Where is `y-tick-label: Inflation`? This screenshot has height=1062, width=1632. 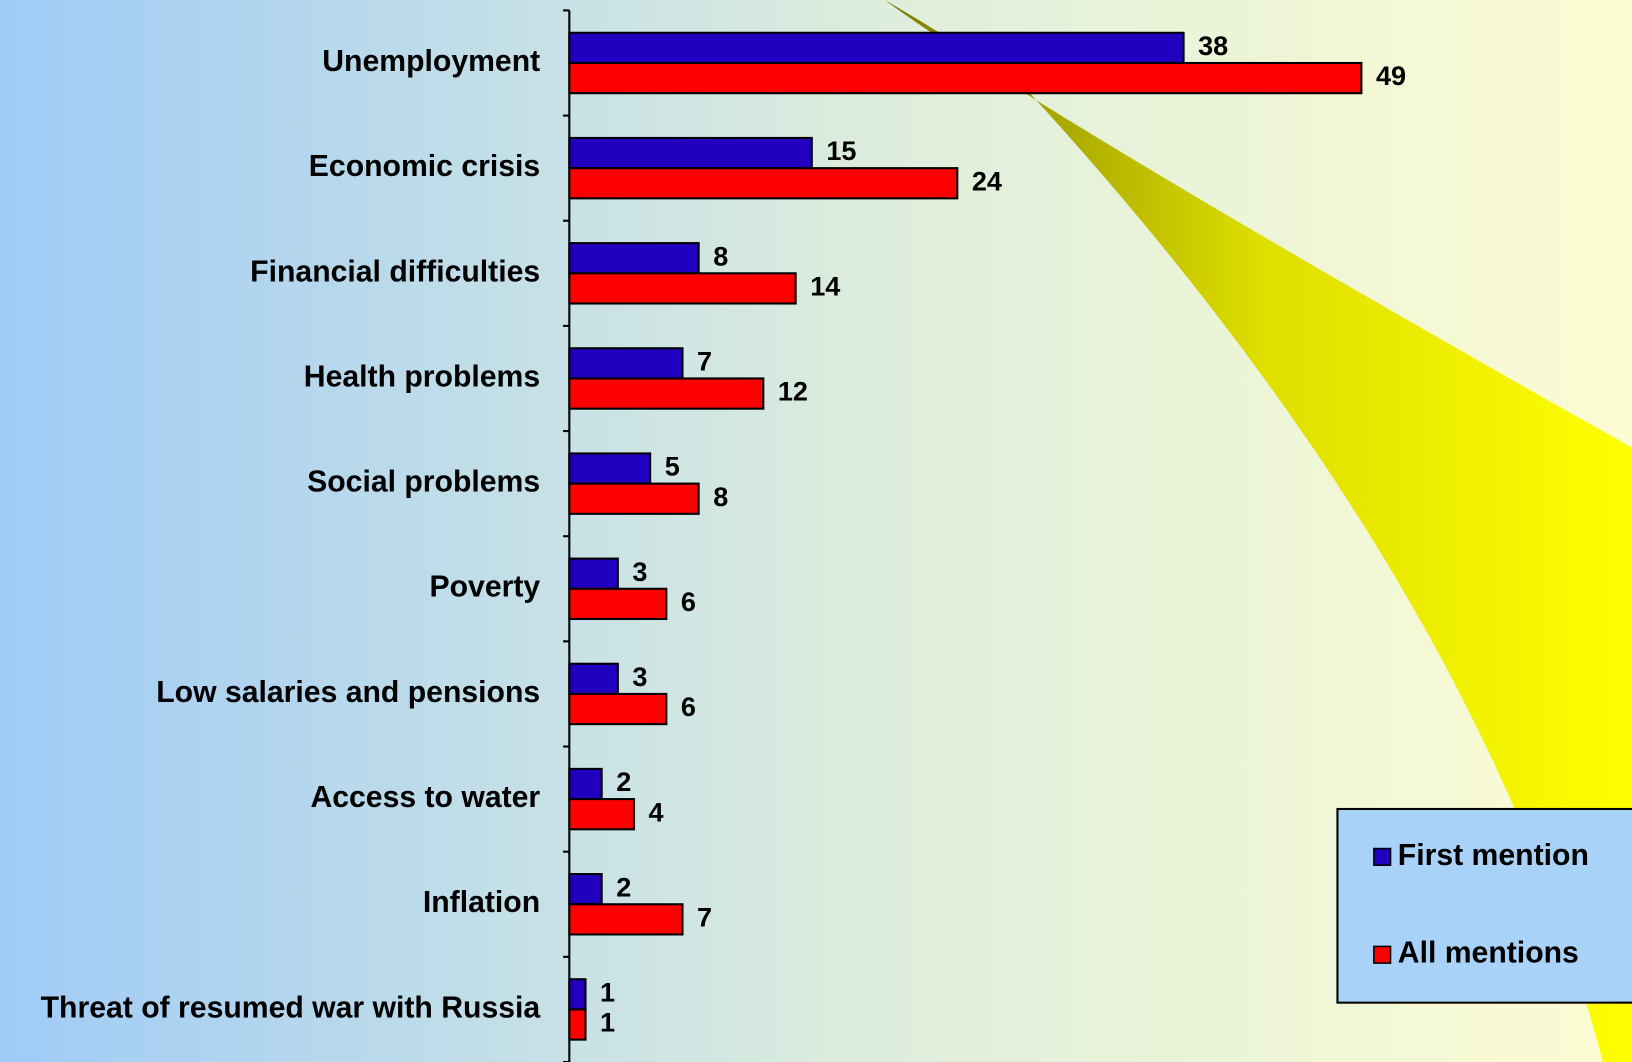
y-tick-label: Inflation is located at coordinates (481, 902).